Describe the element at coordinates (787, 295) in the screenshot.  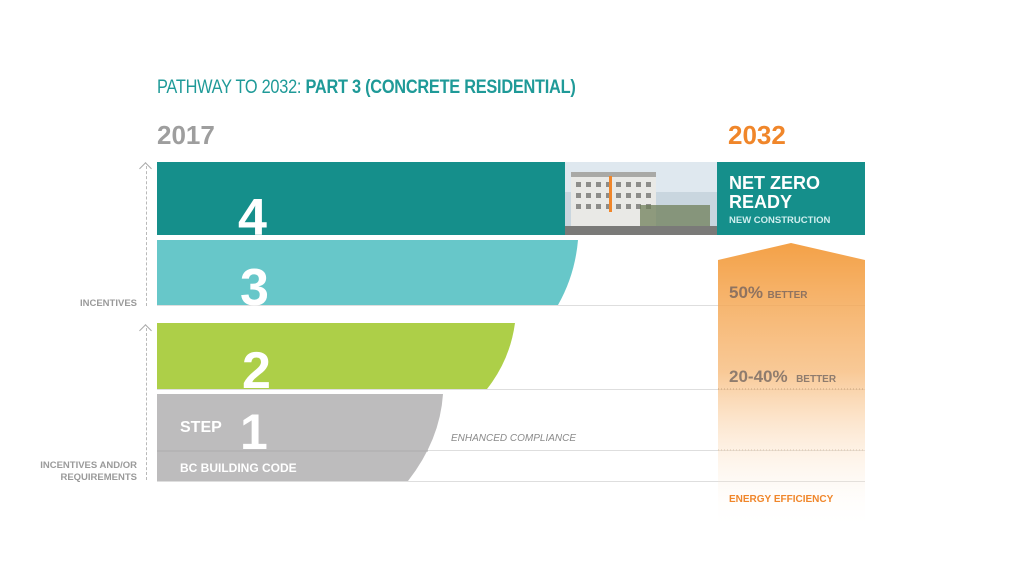
I see `efficiency-50-suffix: BETTER` at that location.